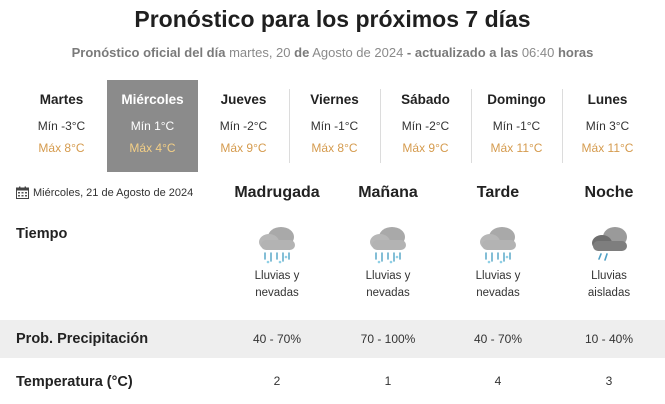 This screenshot has height=404, width=665. I want to click on day-name: Jueves, so click(243, 99).